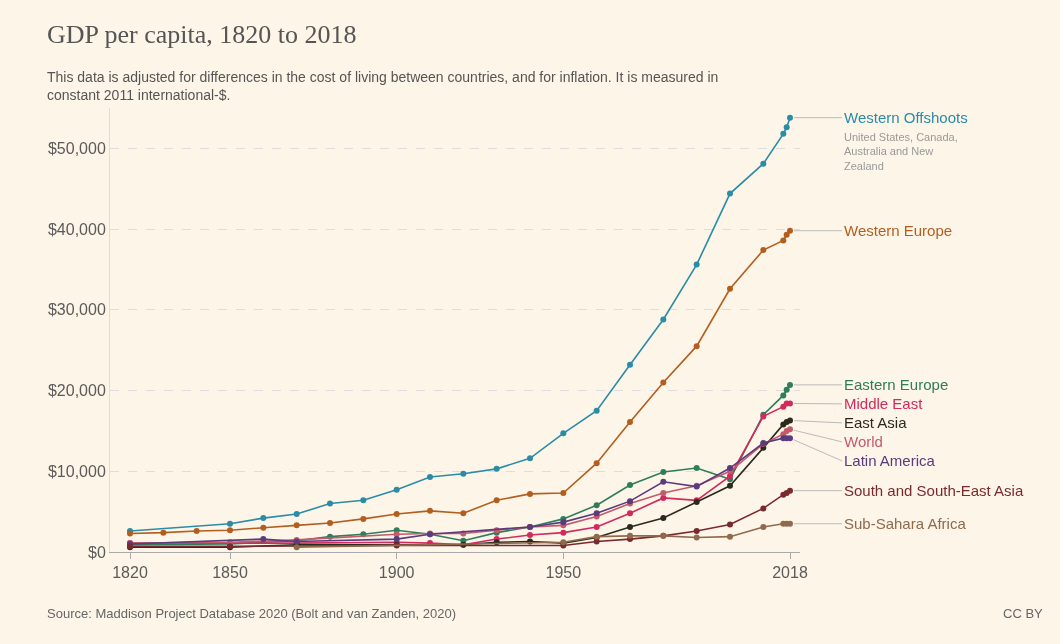 Image resolution: width=1060 pixels, height=644 pixels. What do you see at coordinates (76, 229) in the screenshot?
I see `y-tick-label: $40,000` at bounding box center [76, 229].